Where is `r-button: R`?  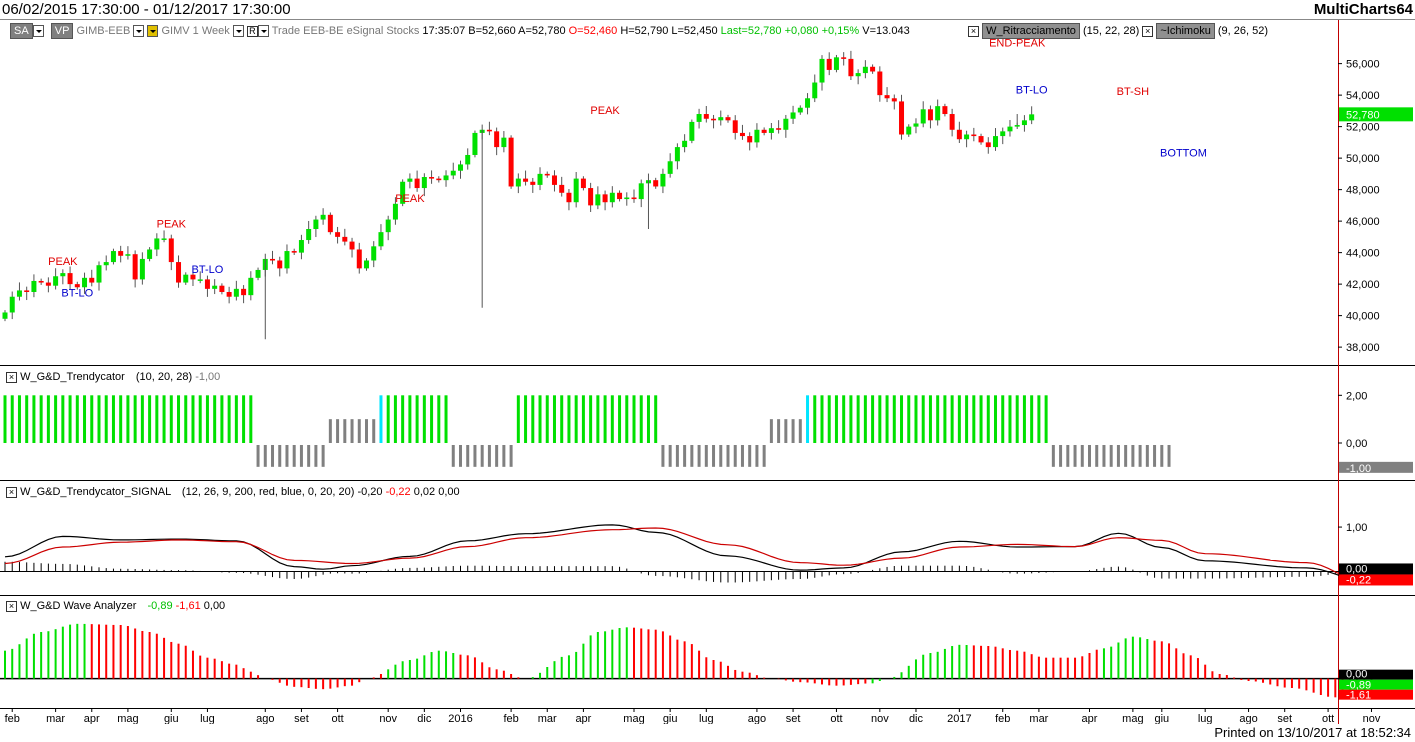
r-button: R is located at coordinates (252, 31).